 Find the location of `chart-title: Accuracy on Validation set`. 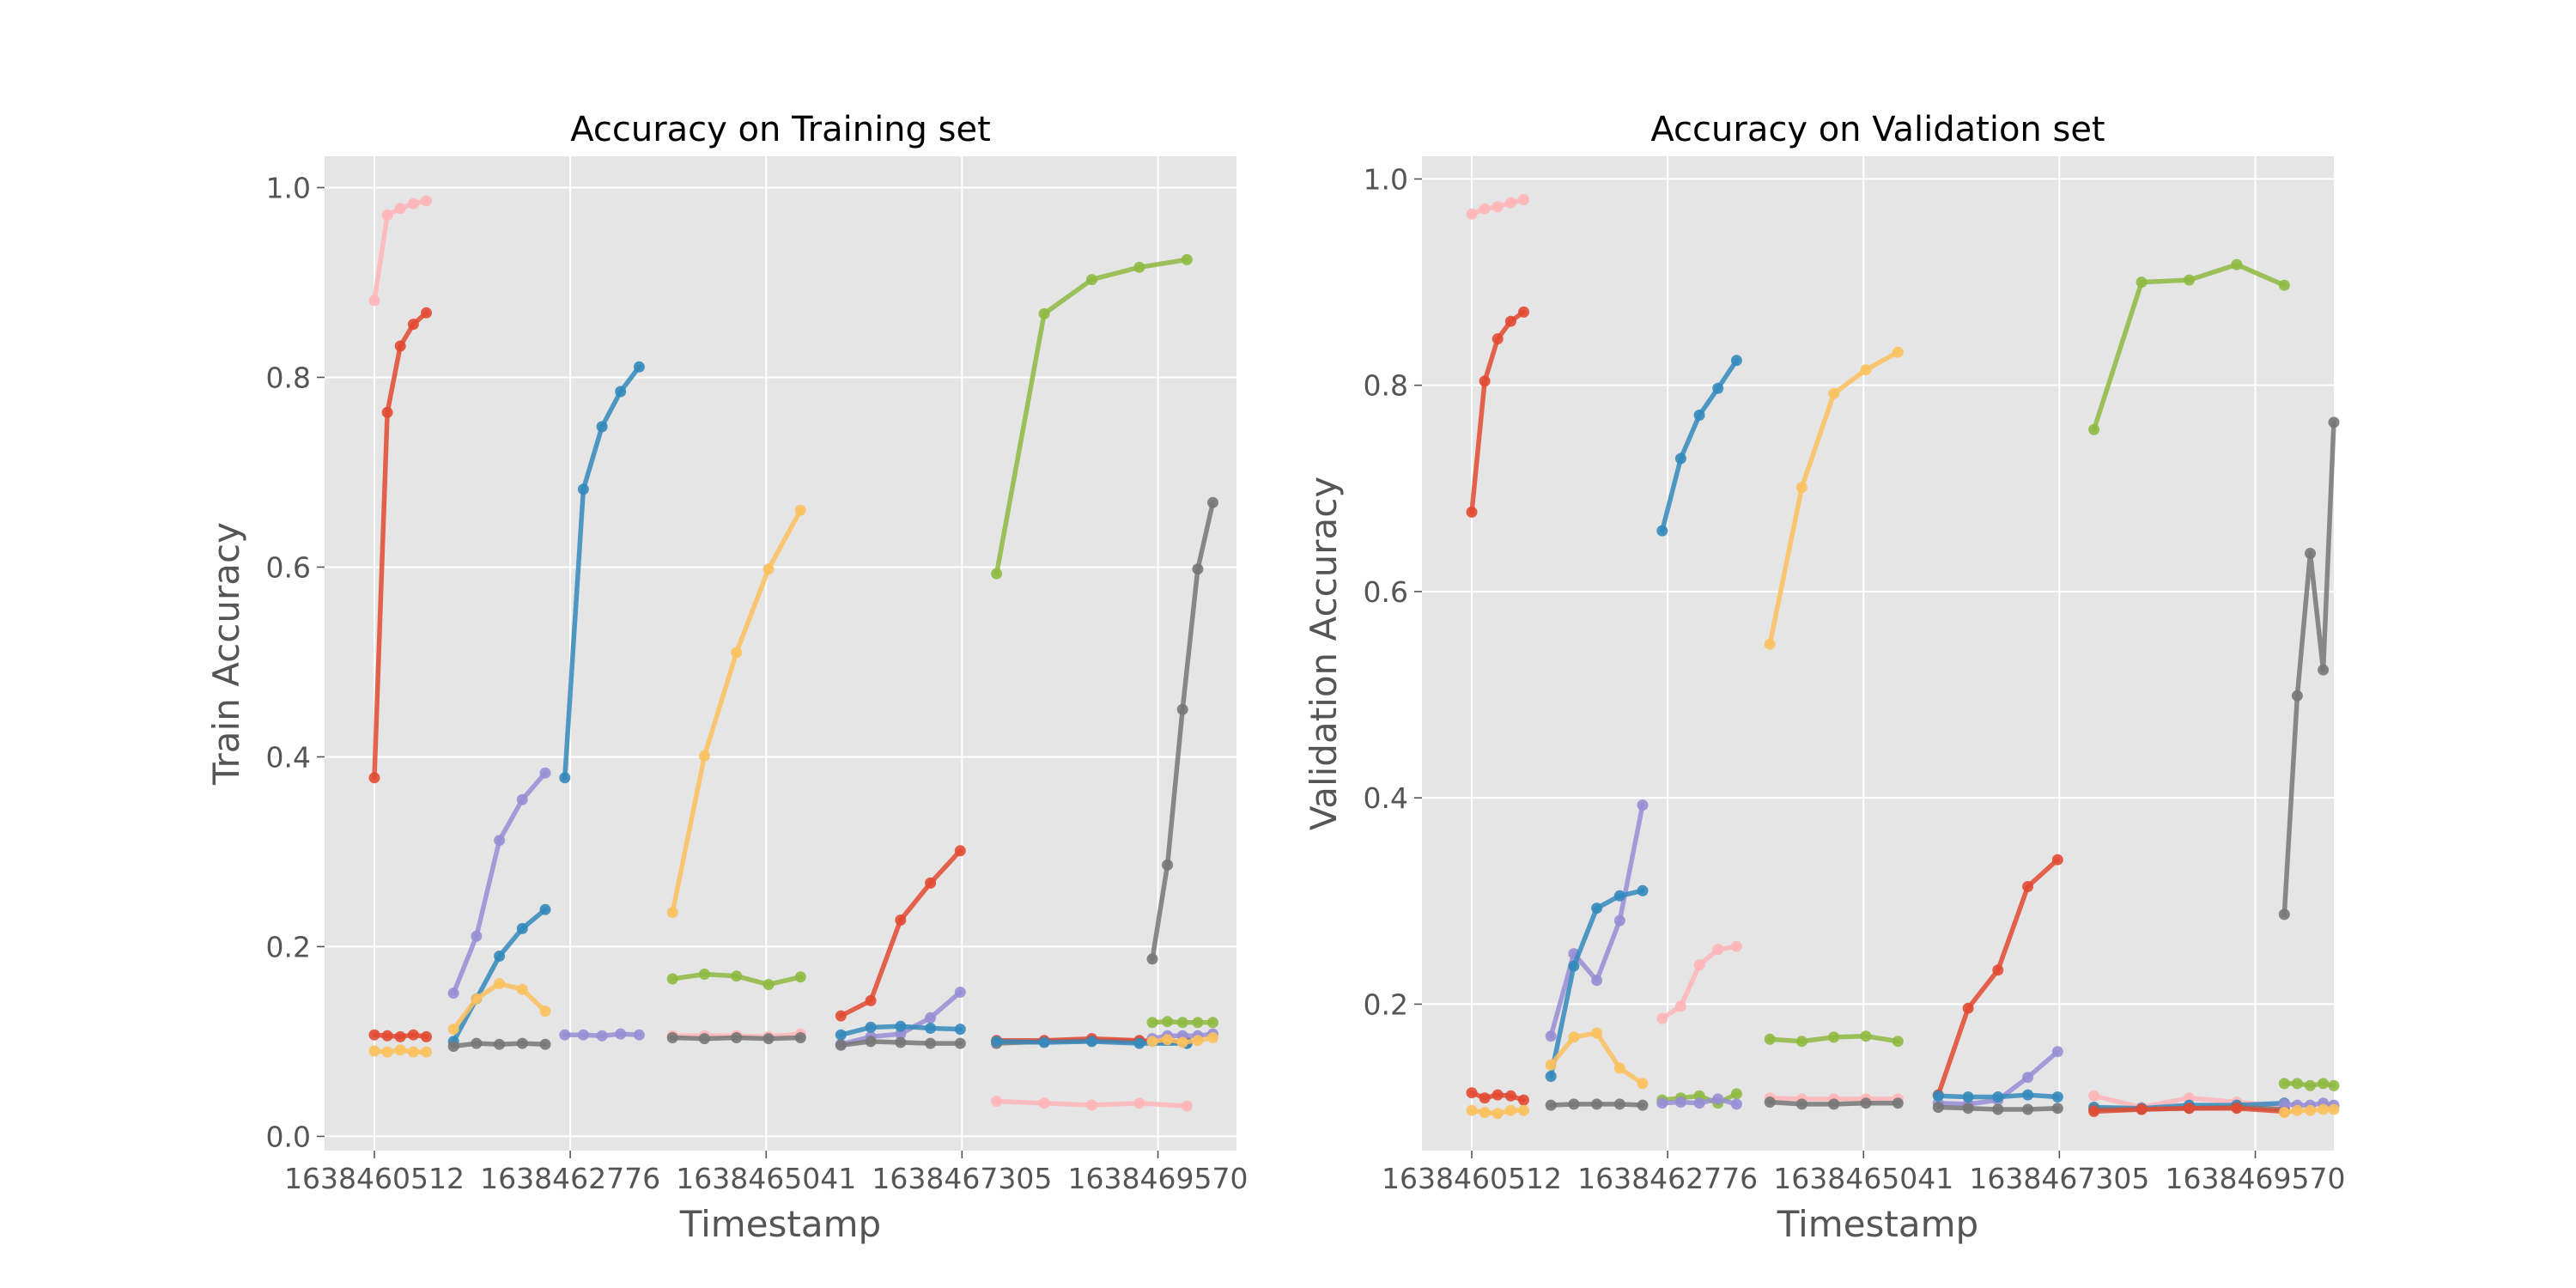

chart-title: Accuracy on Validation set is located at coordinates (1878, 129).